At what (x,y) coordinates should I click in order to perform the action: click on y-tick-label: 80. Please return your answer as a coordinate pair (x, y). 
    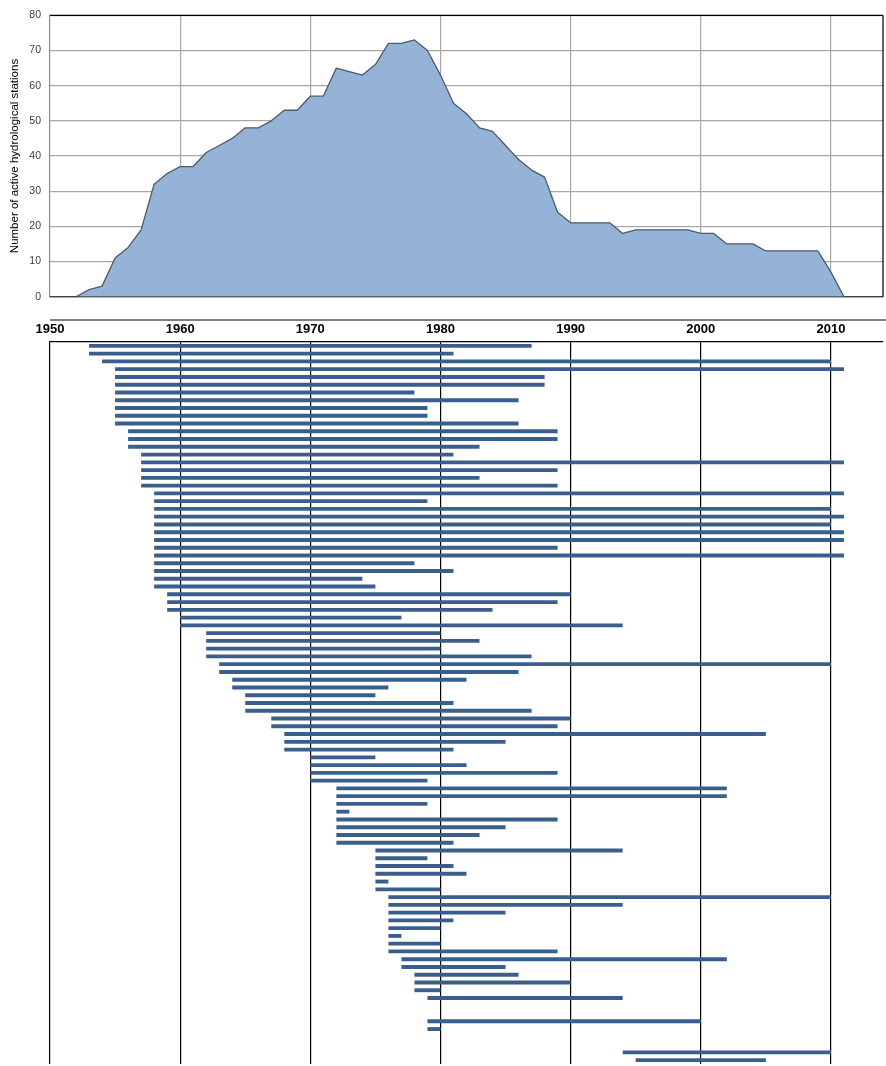
    Looking at the image, I should click on (35, 14).